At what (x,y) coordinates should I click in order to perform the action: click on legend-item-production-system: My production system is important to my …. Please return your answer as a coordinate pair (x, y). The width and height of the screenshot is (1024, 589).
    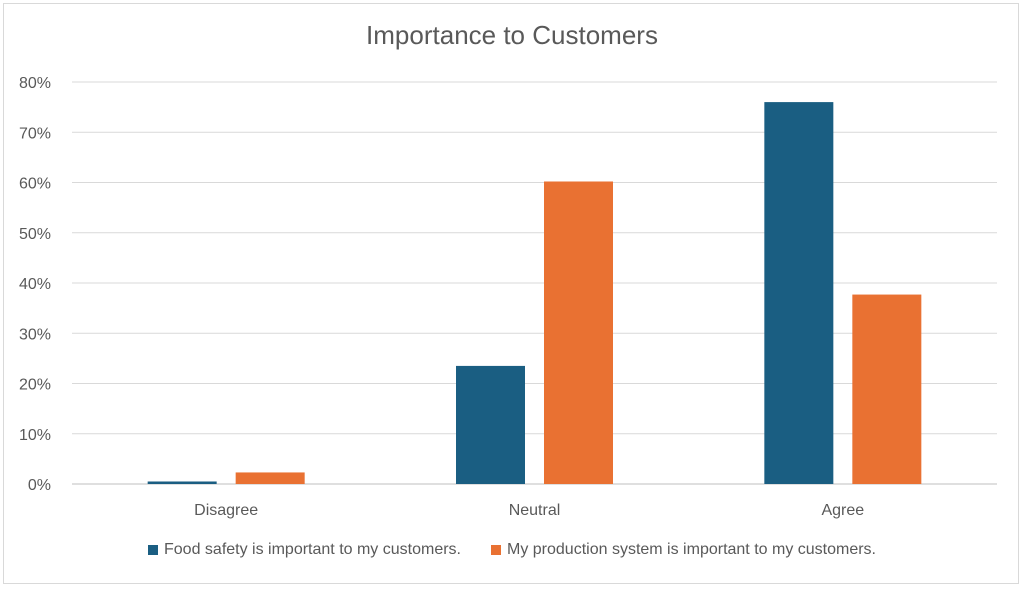
    Looking at the image, I should click on (683, 550).